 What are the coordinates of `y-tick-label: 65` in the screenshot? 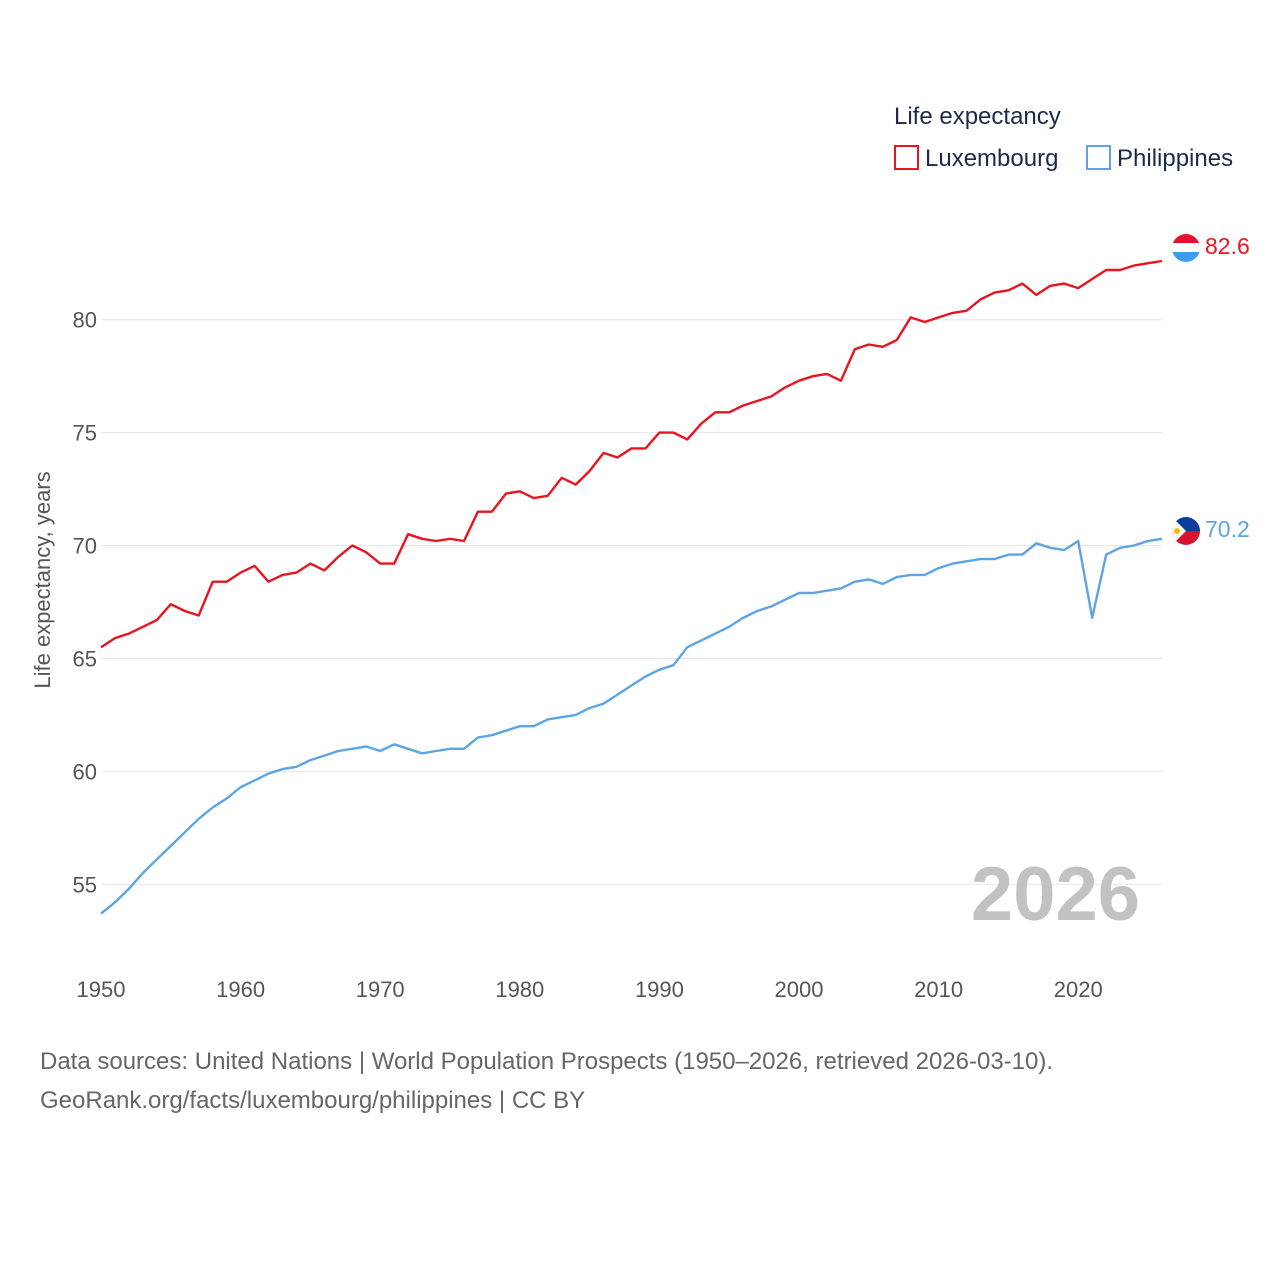 It's located at (85, 658).